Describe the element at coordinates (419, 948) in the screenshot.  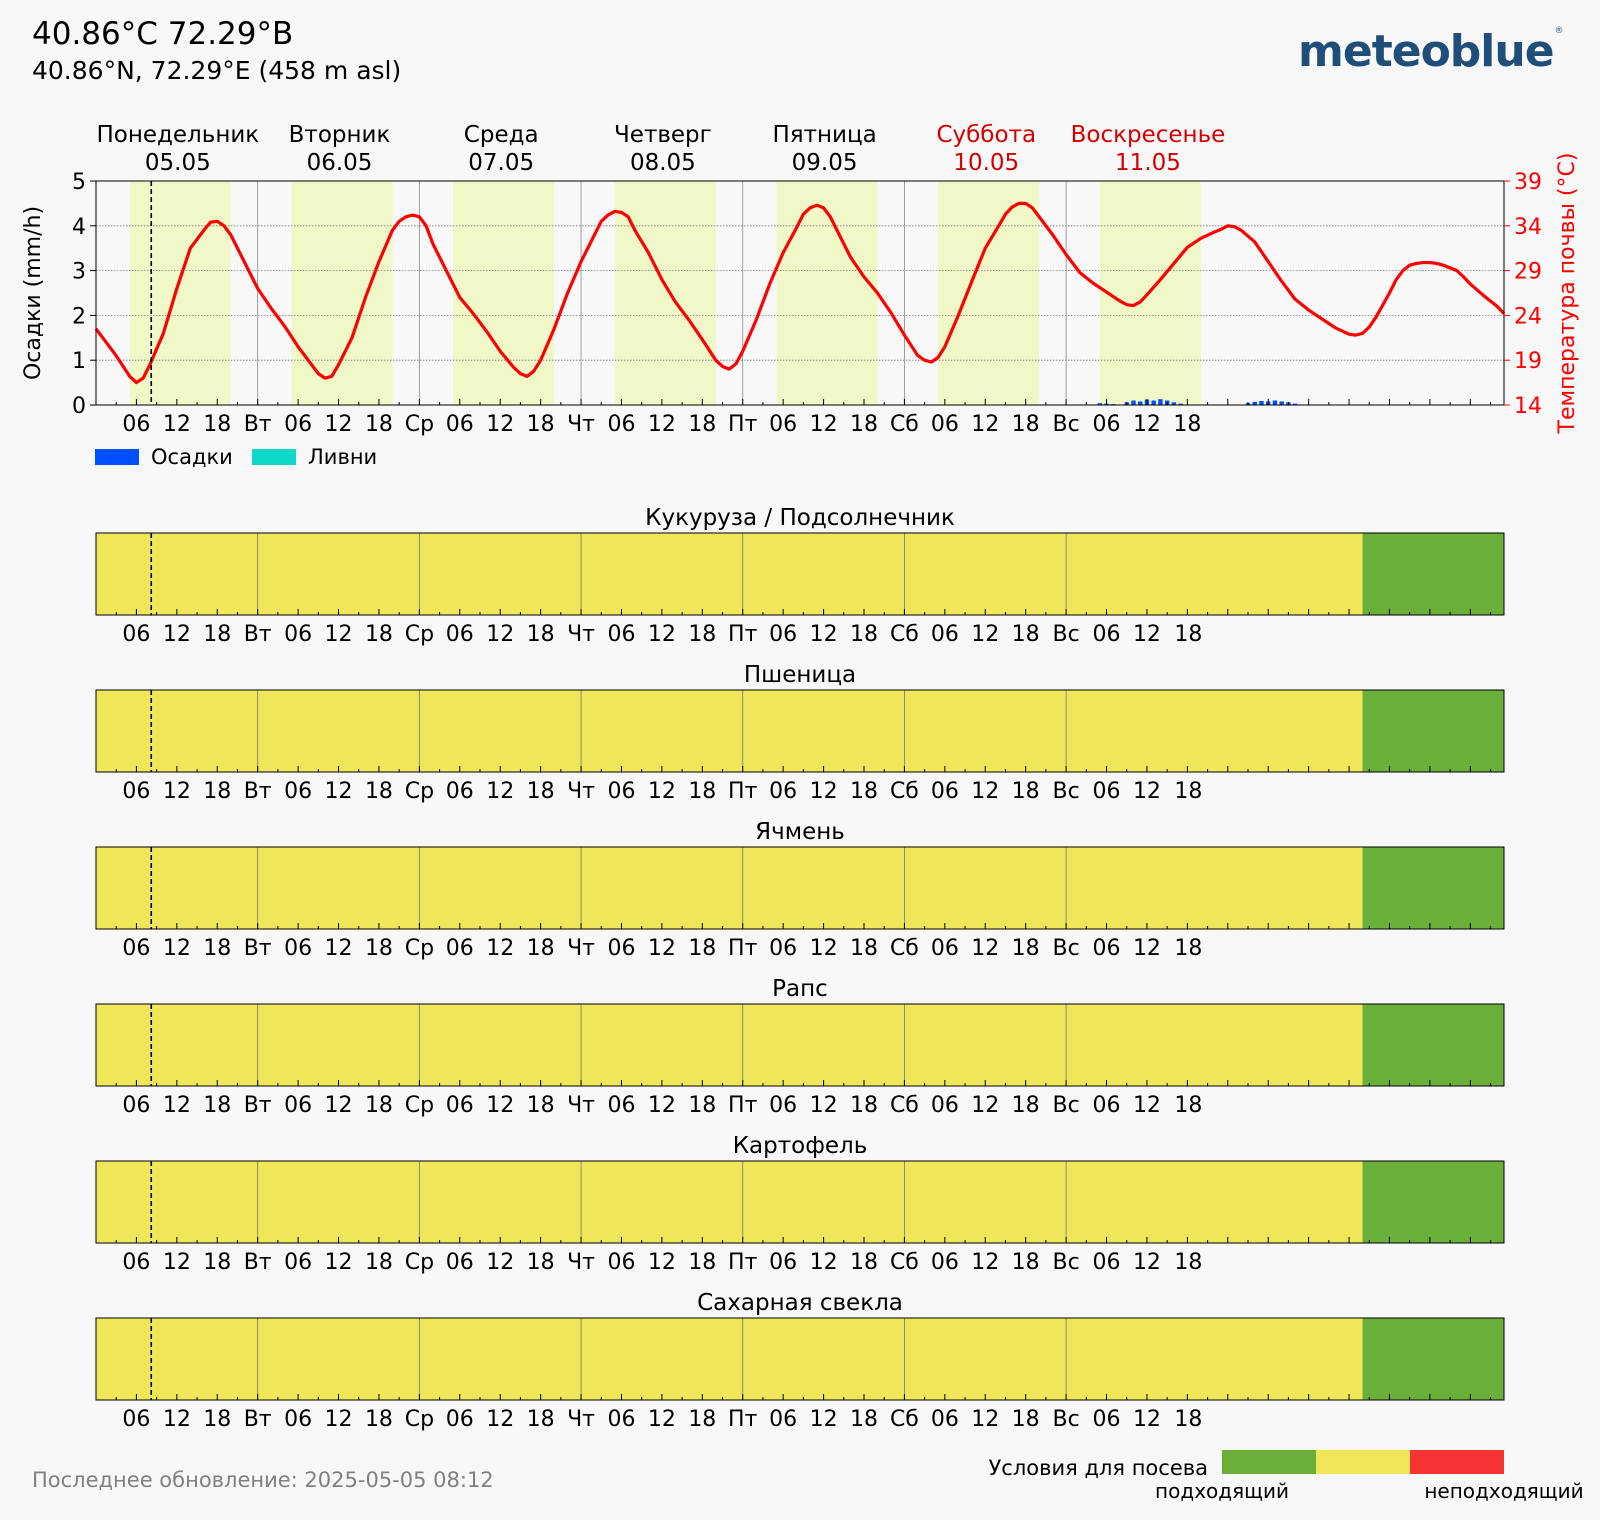
I see `x-day-label: Ср` at that location.